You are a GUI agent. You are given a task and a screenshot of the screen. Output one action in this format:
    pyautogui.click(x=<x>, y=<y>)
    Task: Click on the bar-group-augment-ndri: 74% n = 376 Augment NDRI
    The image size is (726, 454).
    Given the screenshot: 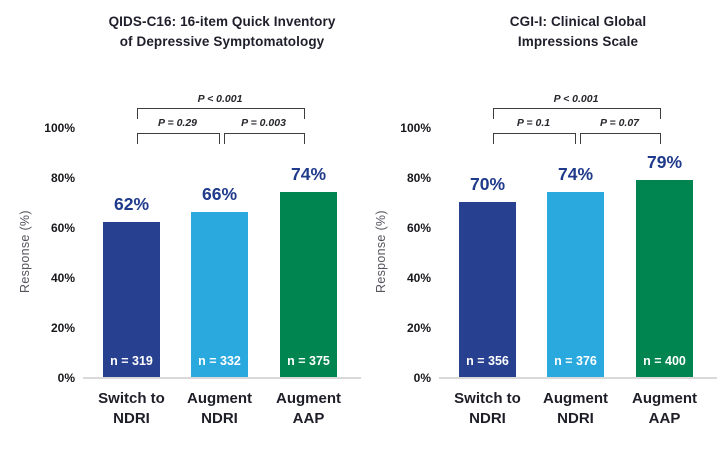 What is the action you would take?
    pyautogui.click(x=575, y=277)
    